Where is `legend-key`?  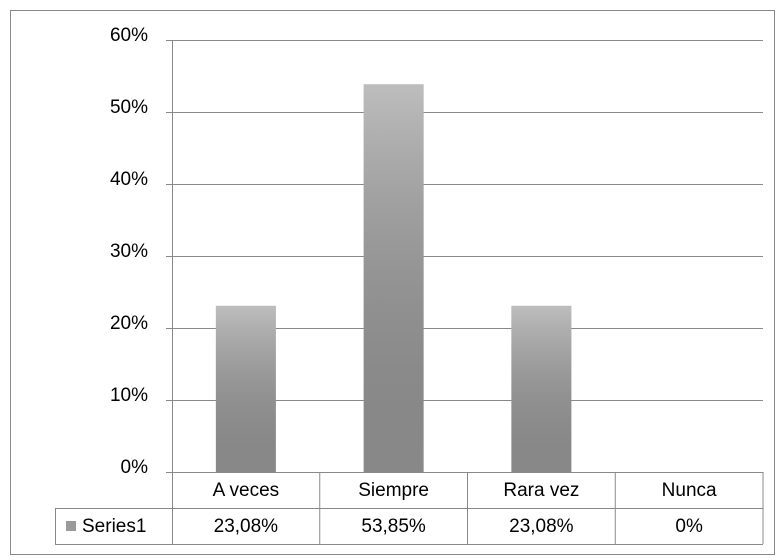 legend-key is located at coordinates (71, 526).